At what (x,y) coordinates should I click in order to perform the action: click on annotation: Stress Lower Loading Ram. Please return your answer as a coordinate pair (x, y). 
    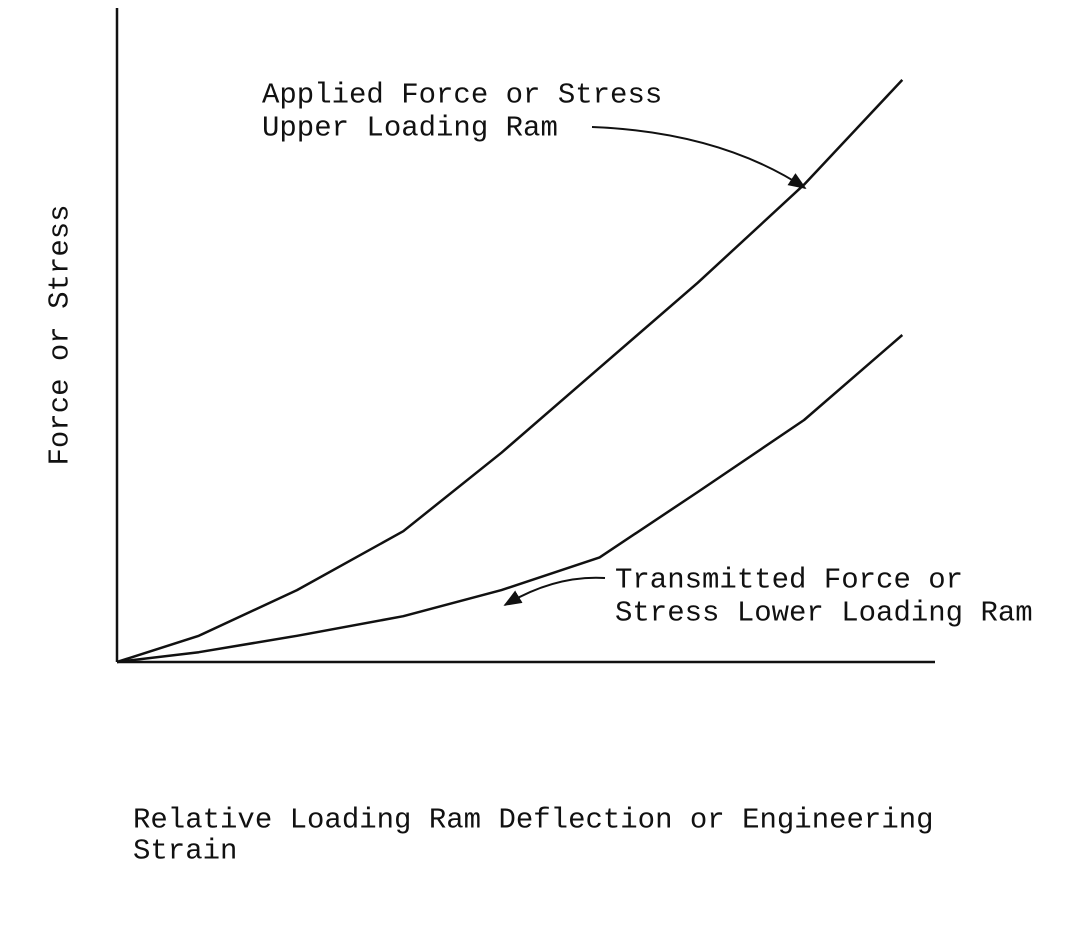
    Looking at the image, I should click on (824, 613).